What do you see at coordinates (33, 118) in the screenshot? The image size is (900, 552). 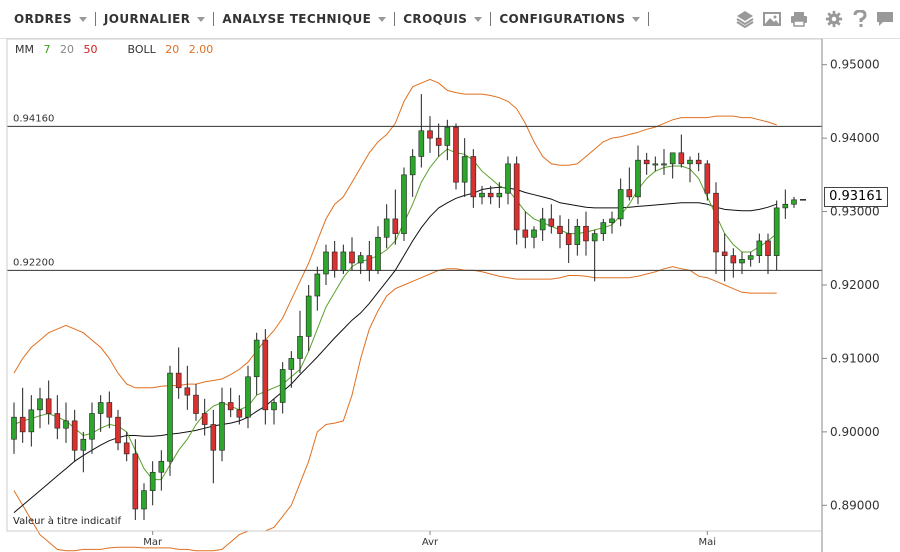 I see `horizontal-level-label: 0.94160` at bounding box center [33, 118].